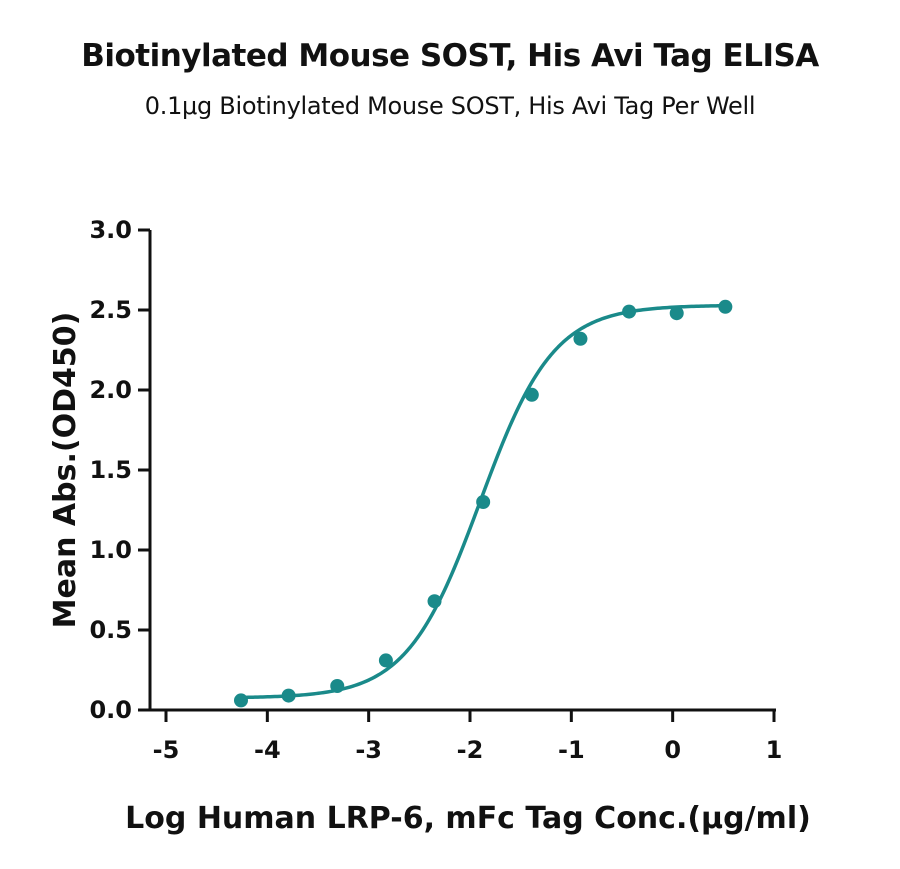 This screenshot has height=869, width=900. What do you see at coordinates (571, 750) in the screenshot?
I see `x-tick-label: -1` at bounding box center [571, 750].